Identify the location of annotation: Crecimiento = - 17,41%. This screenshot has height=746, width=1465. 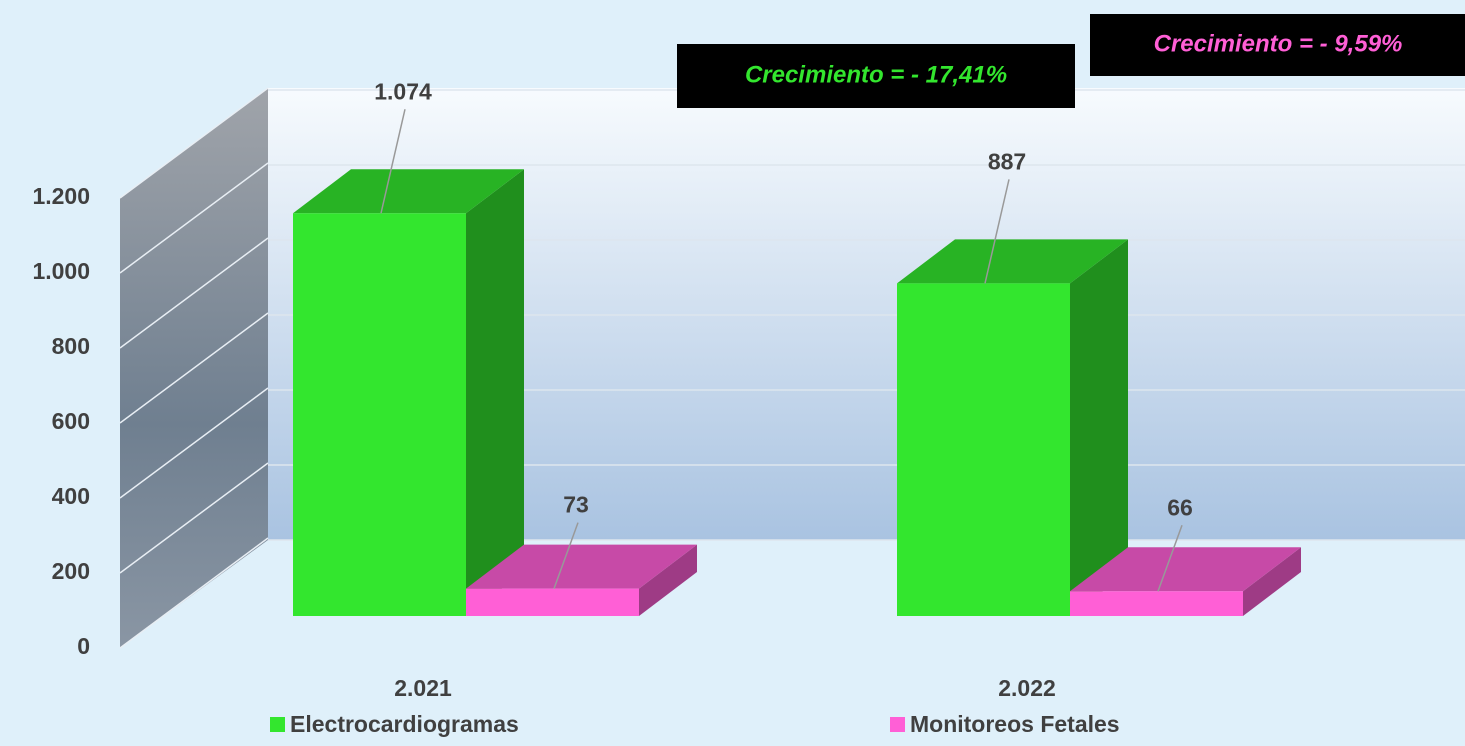
(876, 74).